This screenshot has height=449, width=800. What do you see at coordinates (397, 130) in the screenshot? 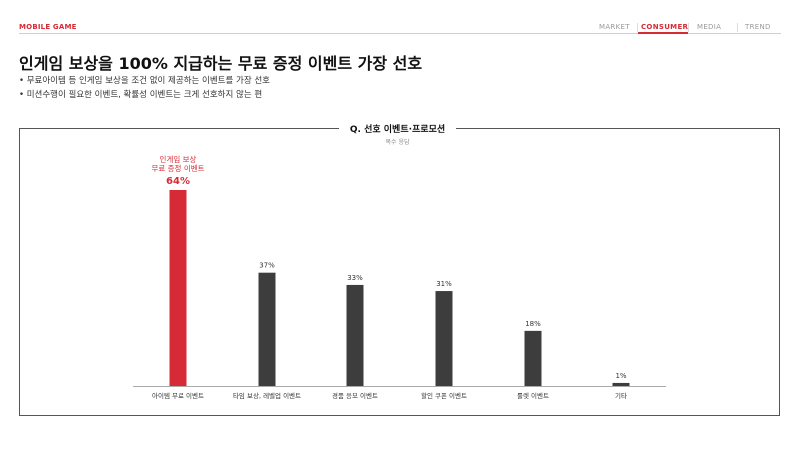
I see `chart-question: Q. 선호 이벤트·프로모션` at bounding box center [397, 130].